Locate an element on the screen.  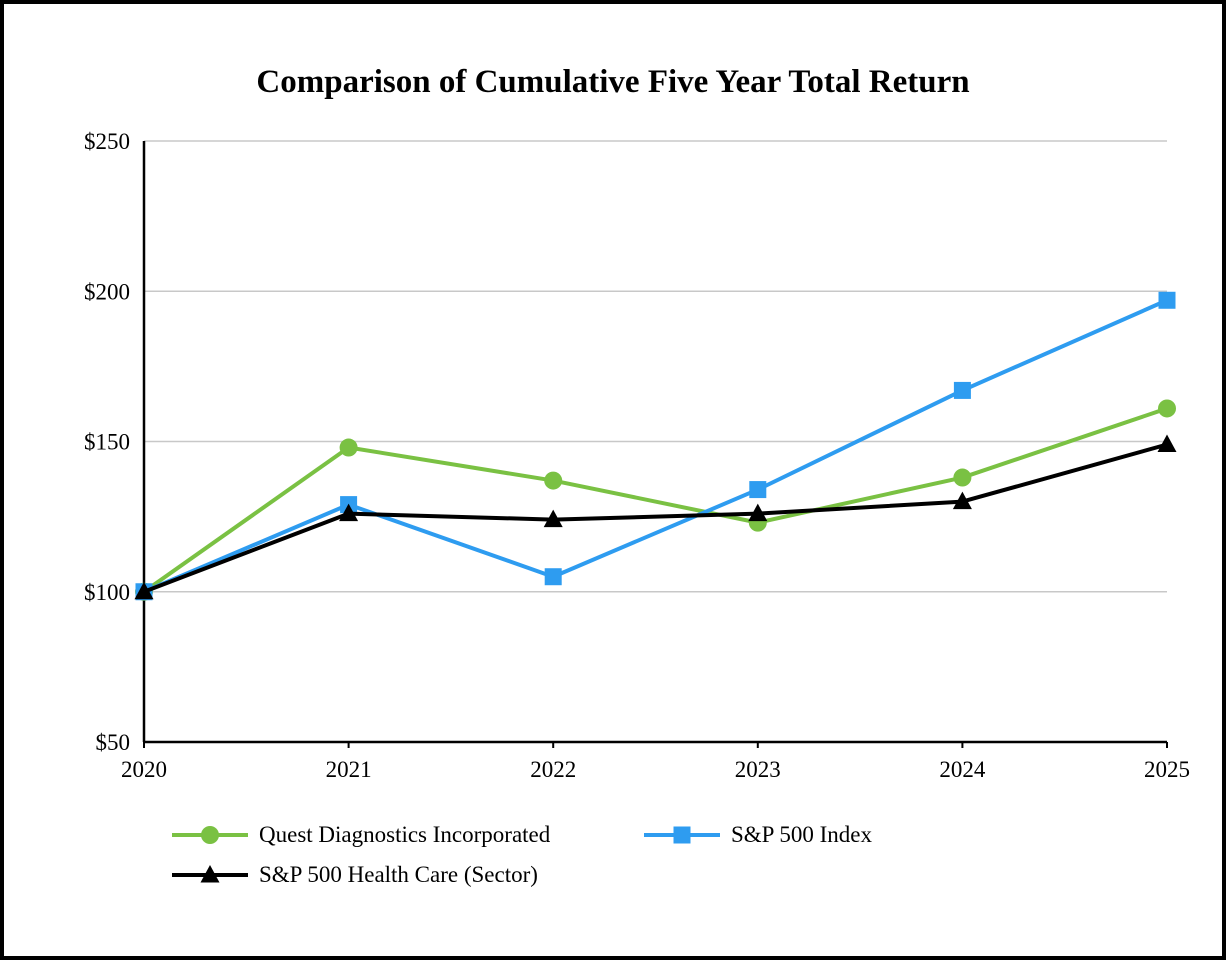
y-tick-label: $200 is located at coordinates (107, 291).